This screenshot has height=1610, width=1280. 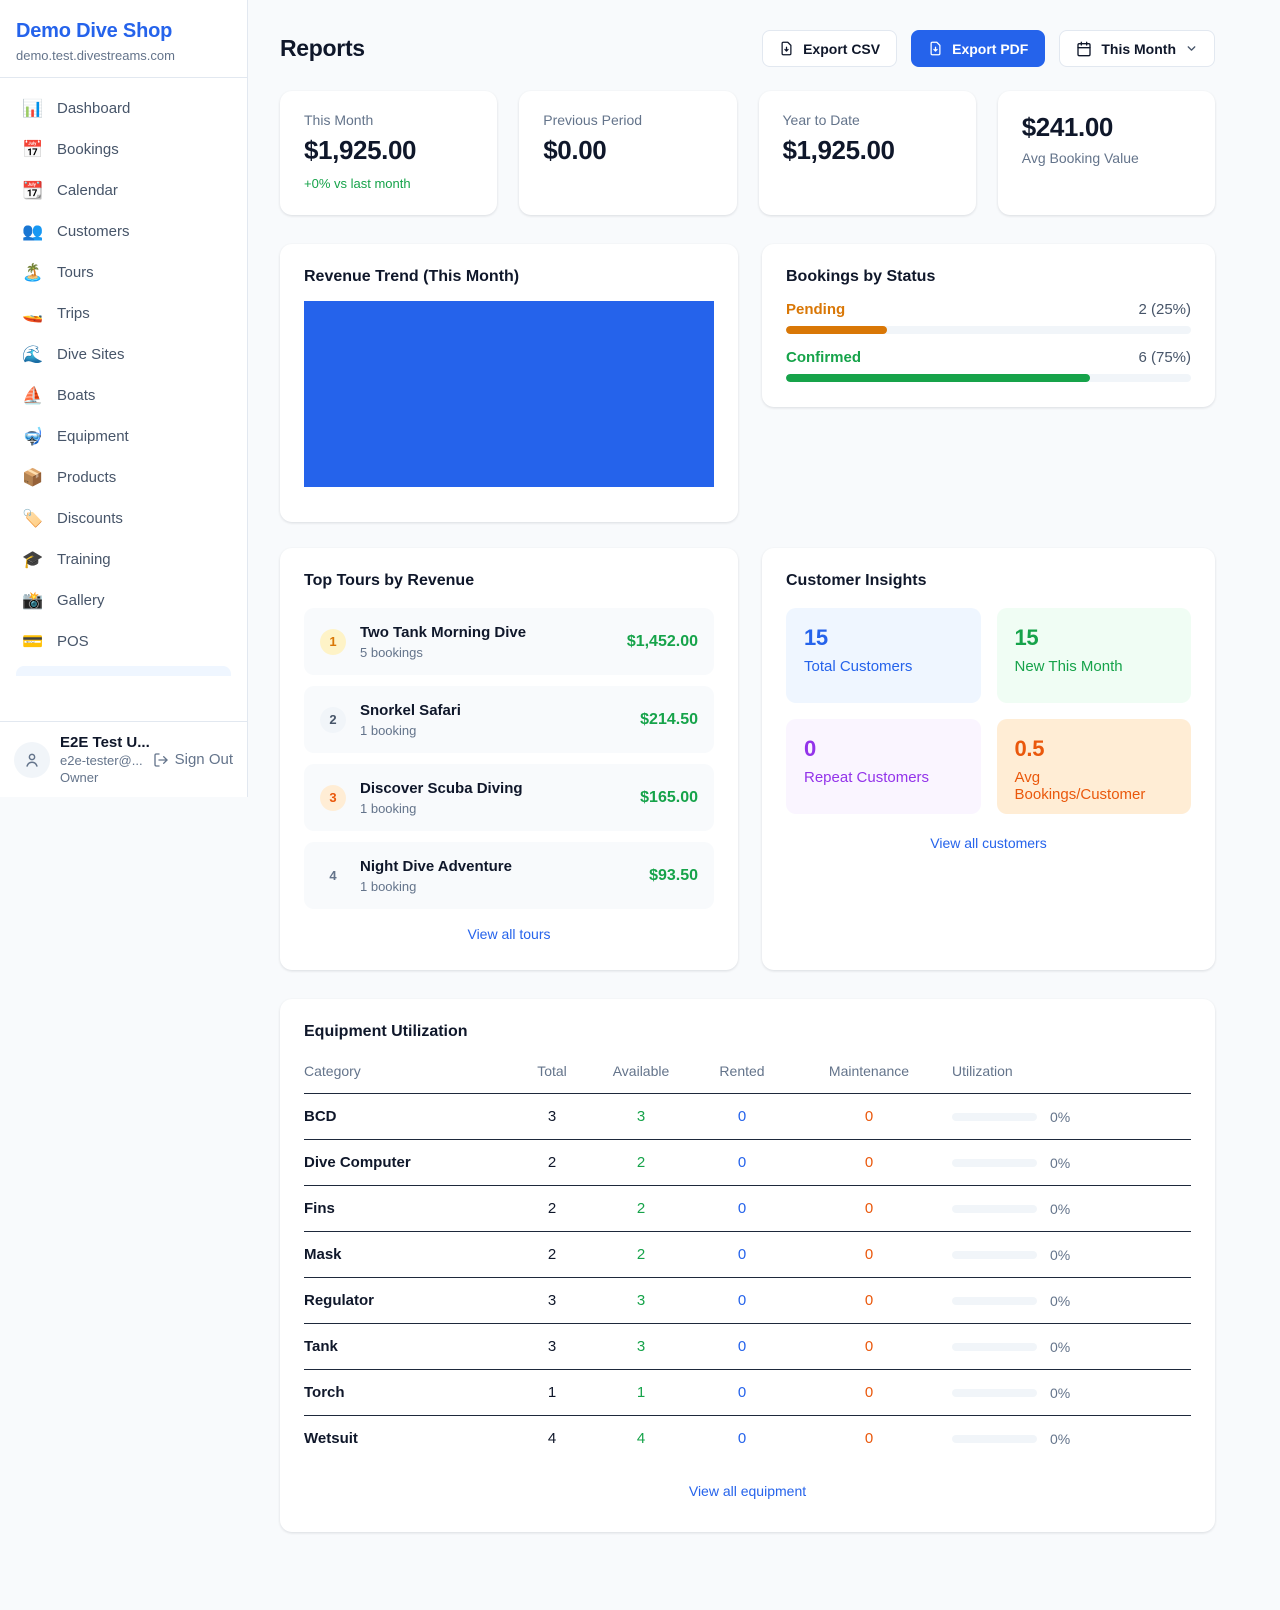 I want to click on sidebar-item-label: Training, so click(x=84, y=559).